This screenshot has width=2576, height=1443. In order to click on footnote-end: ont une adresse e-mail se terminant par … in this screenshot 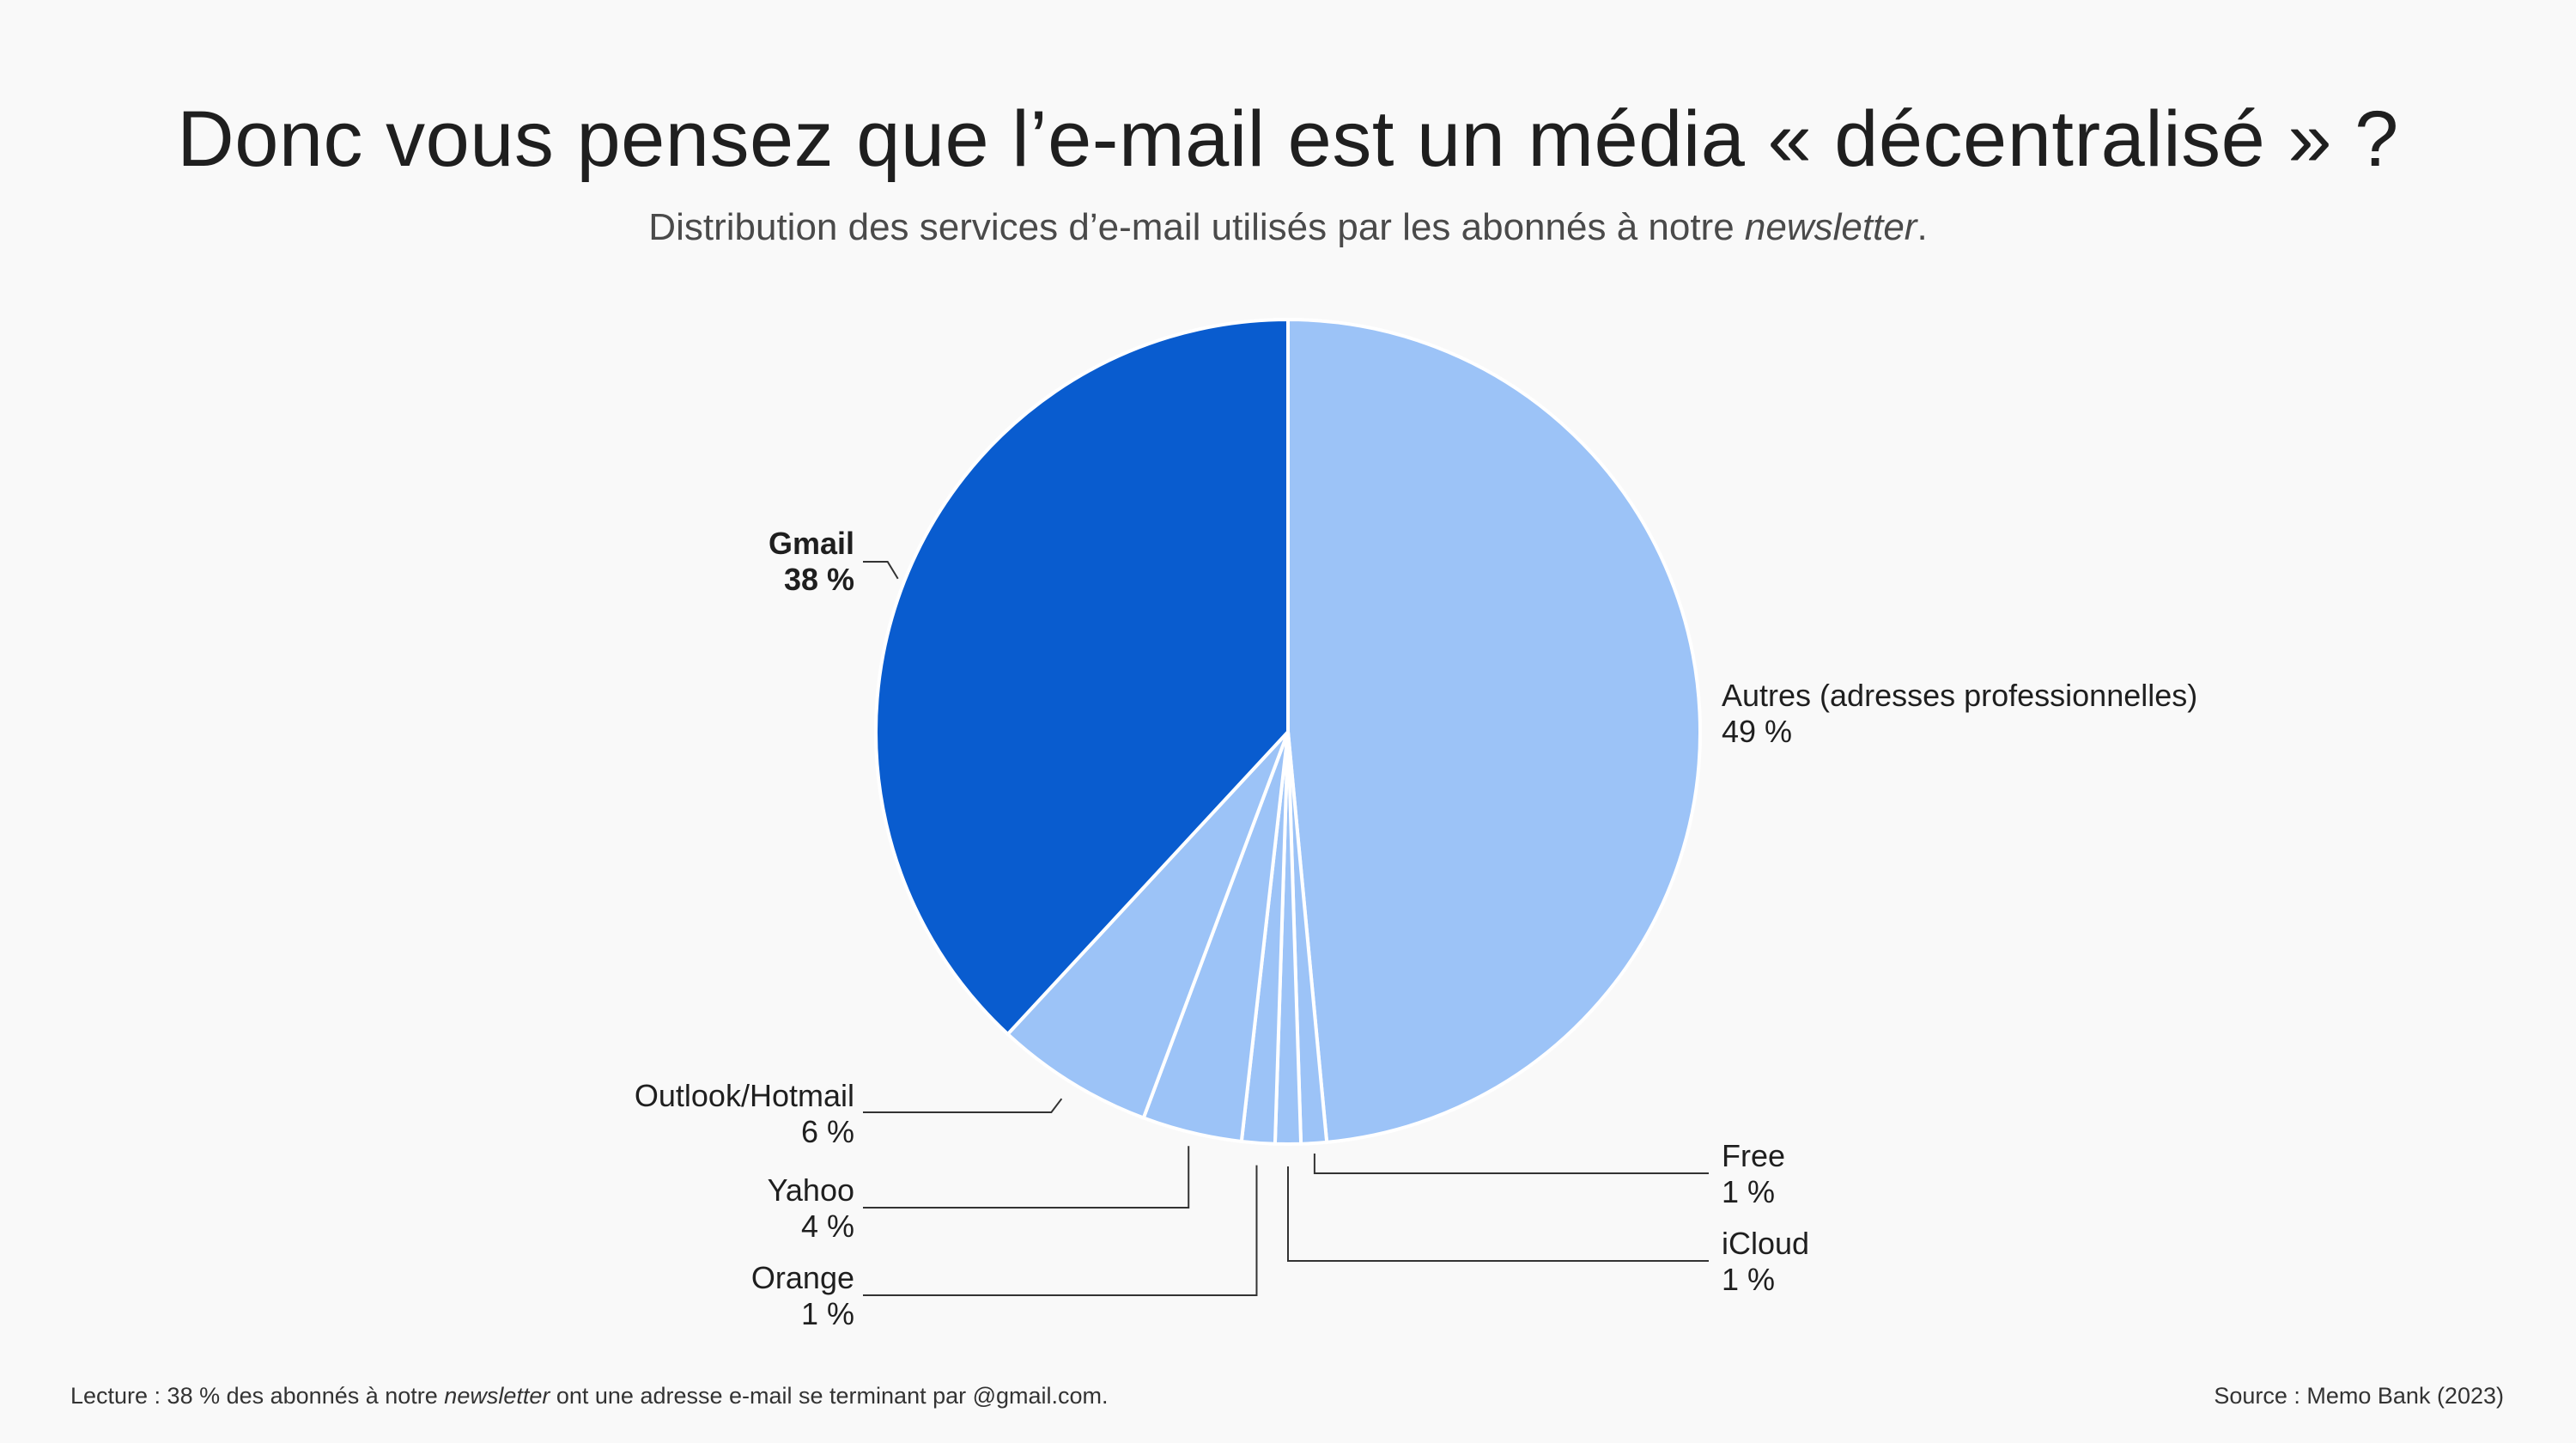, I will do `click(830, 1396)`.